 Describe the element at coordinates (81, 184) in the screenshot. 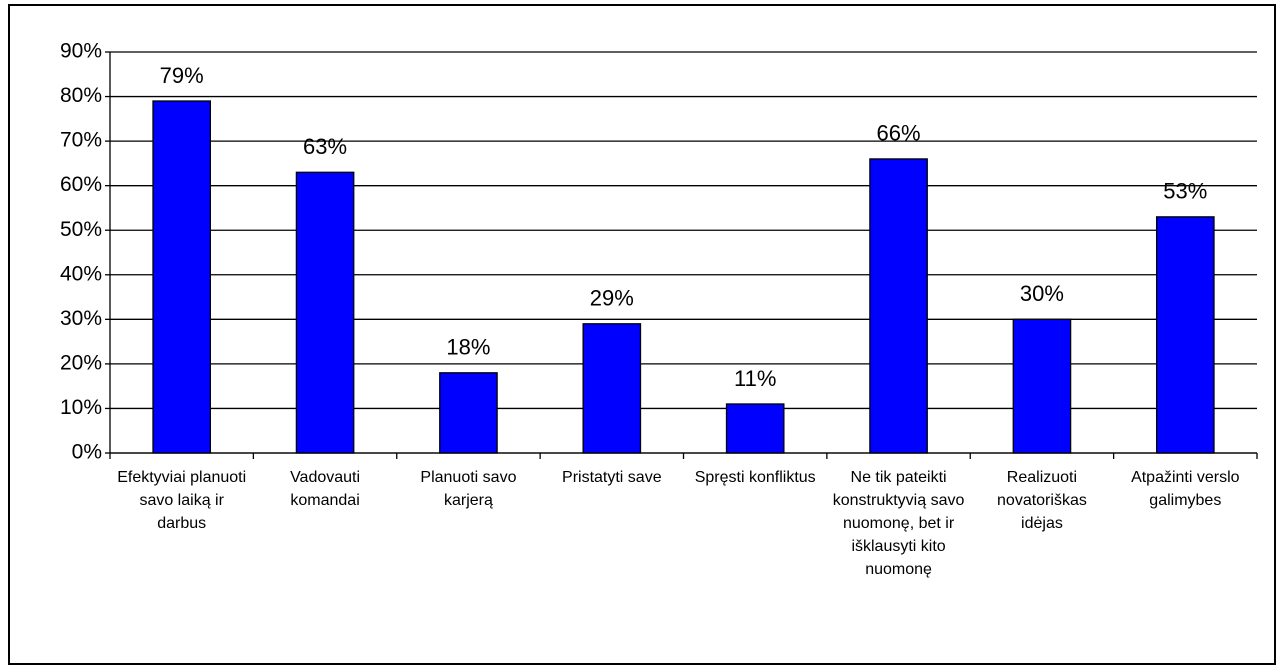

I see `y-tick-label: 60%` at that location.